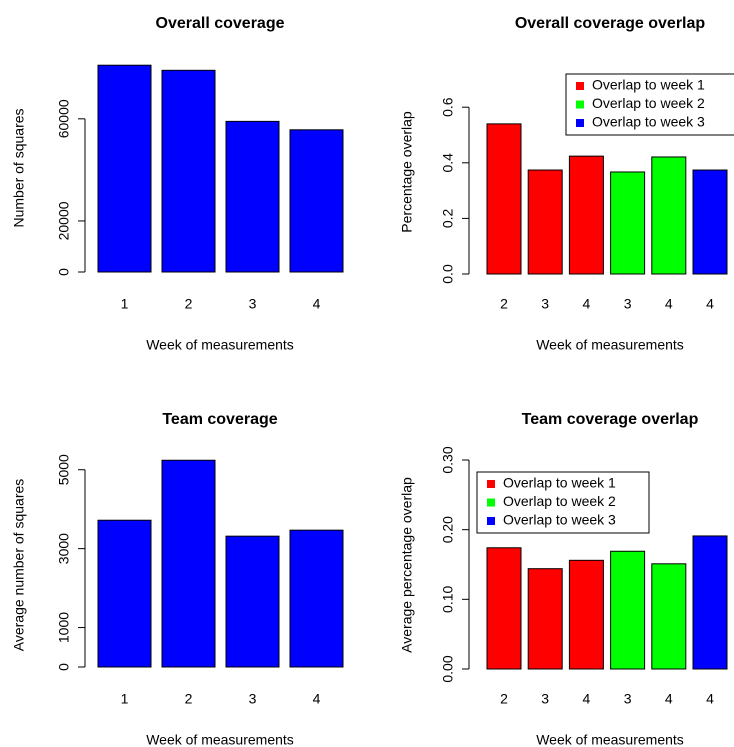  I want to click on y-tick-label: 3000, so click(64, 548).